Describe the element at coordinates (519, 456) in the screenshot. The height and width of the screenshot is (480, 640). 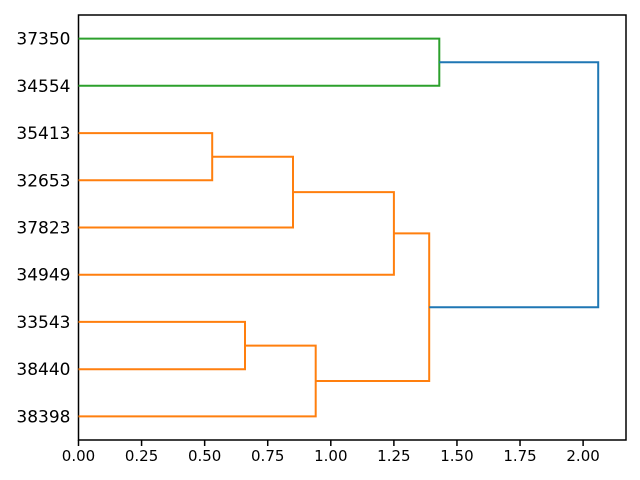
I see `x-tick-label: 1.75` at that location.